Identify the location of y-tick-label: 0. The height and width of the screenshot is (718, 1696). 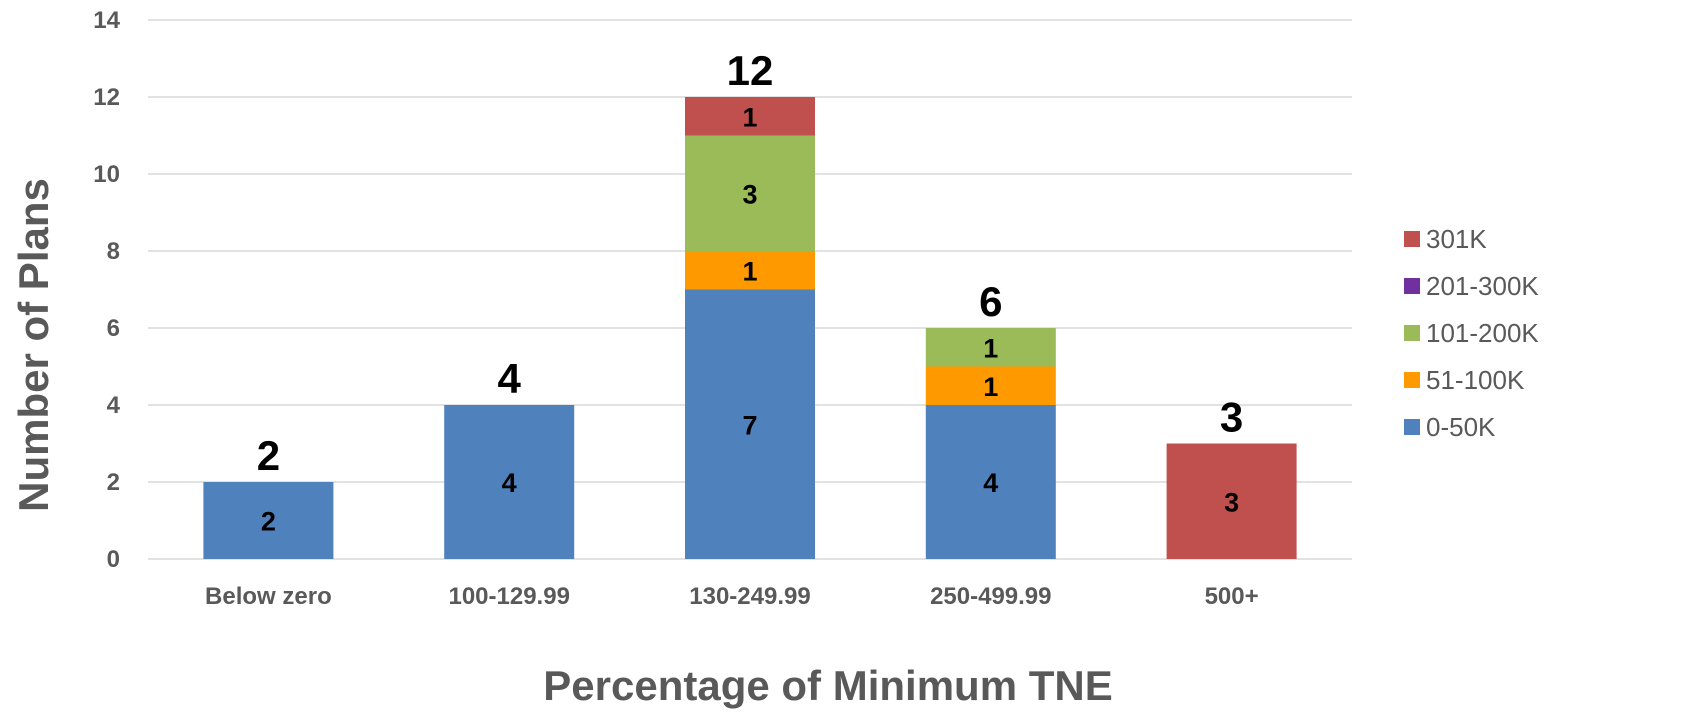
(113, 559).